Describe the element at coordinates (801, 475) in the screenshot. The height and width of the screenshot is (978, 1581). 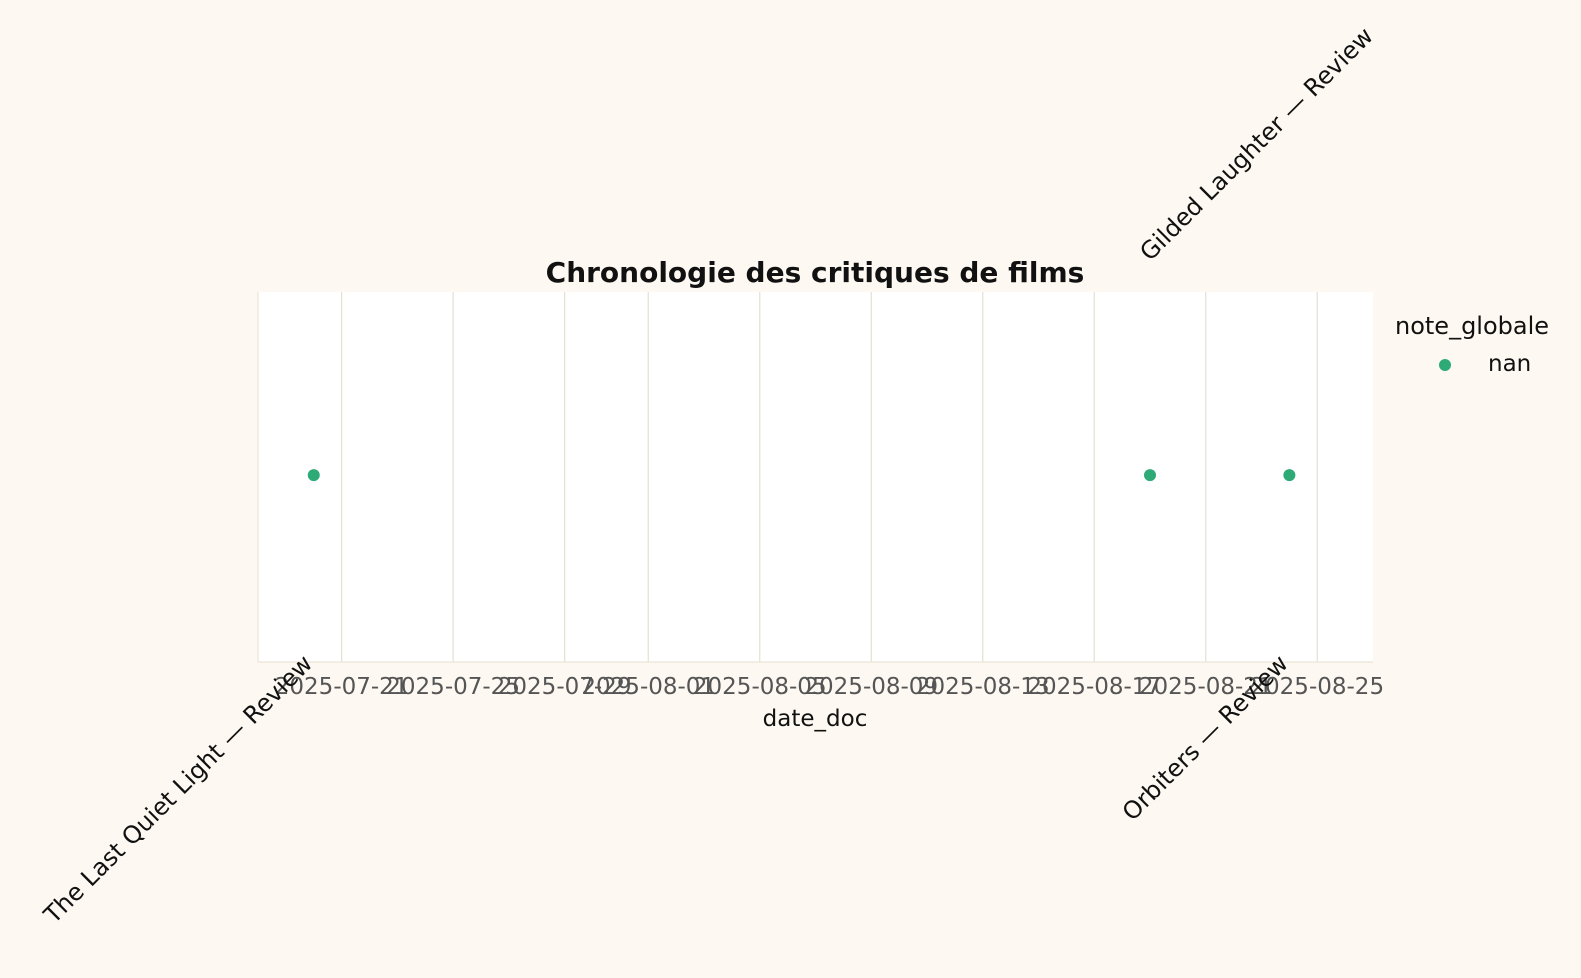
I see `data-points` at that location.